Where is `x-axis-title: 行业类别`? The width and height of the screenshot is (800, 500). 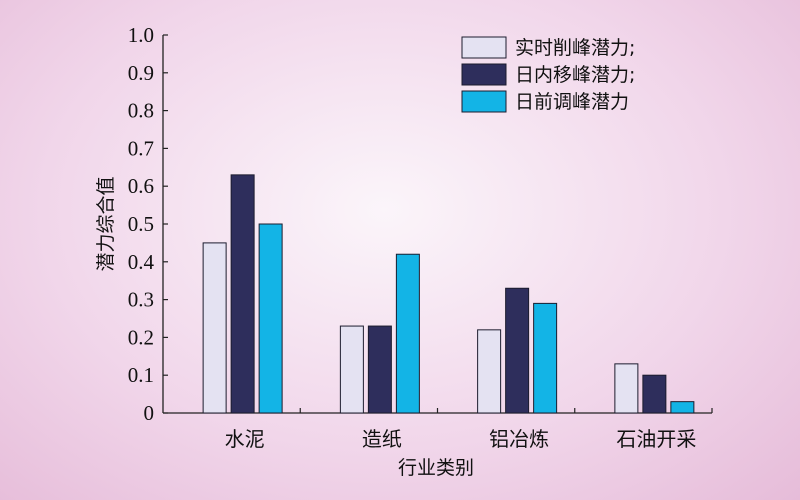 x-axis-title: 行业类别 is located at coordinates (436, 468).